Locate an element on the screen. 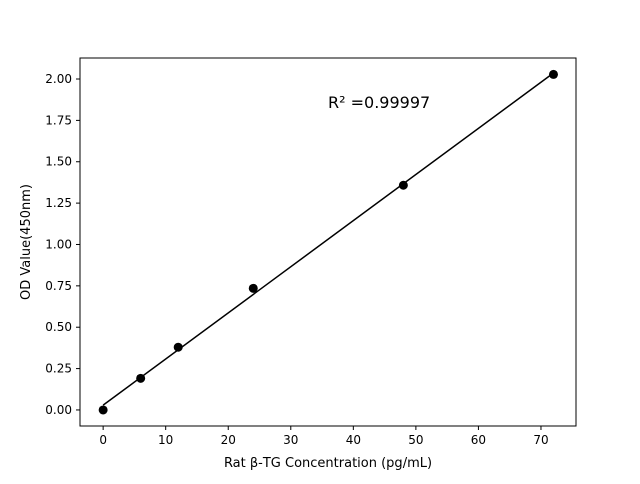 The width and height of the screenshot is (640, 484). x-tick-label: 60 is located at coordinates (478, 440).